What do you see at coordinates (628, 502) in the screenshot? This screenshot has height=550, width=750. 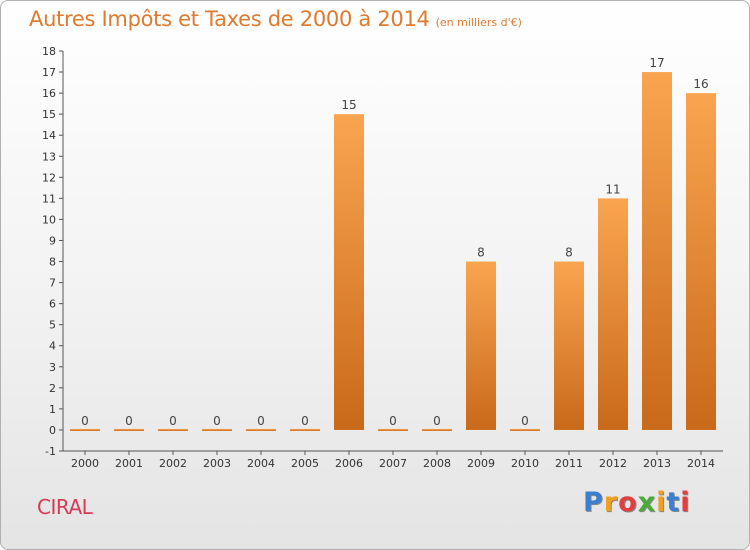 I see `logo-letter: o` at bounding box center [628, 502].